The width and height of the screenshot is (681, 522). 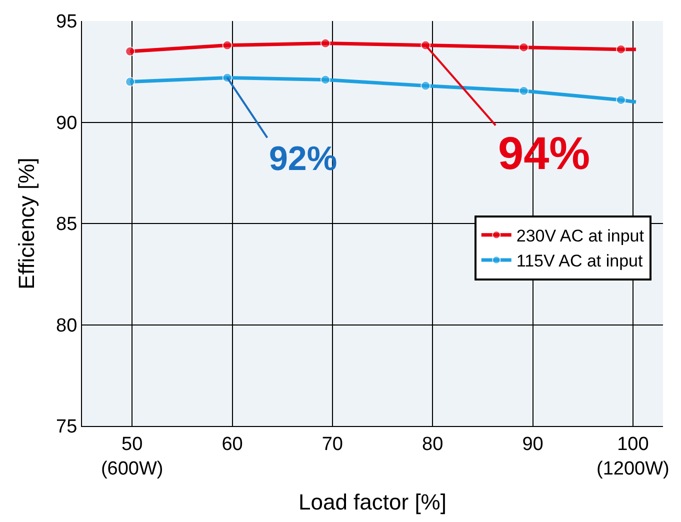 What do you see at coordinates (67, 427) in the screenshot?
I see `y-tick-label: 75` at bounding box center [67, 427].